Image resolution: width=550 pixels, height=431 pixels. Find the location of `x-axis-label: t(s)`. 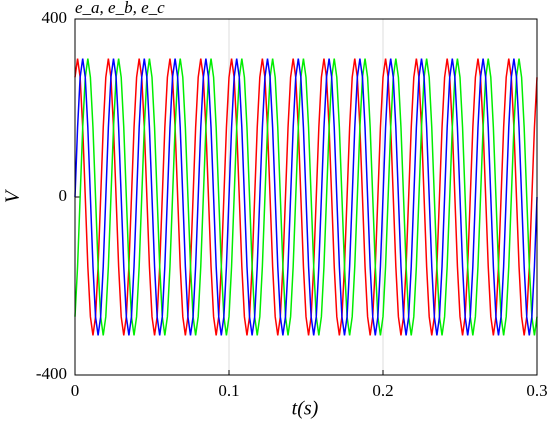

x-axis-label: t(s) is located at coordinates (305, 409).